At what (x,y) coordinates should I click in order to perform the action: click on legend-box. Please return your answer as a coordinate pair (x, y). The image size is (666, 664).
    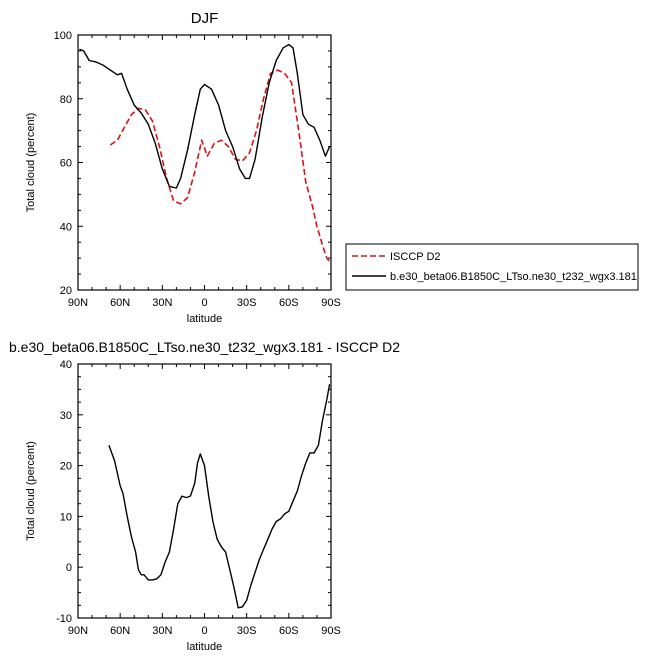
    Looking at the image, I should click on (492, 267).